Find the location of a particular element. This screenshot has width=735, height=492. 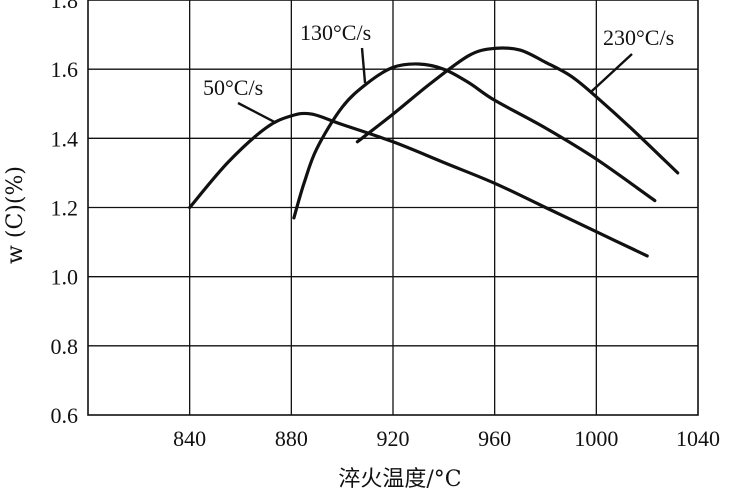

series-line is located at coordinates (517, 110).